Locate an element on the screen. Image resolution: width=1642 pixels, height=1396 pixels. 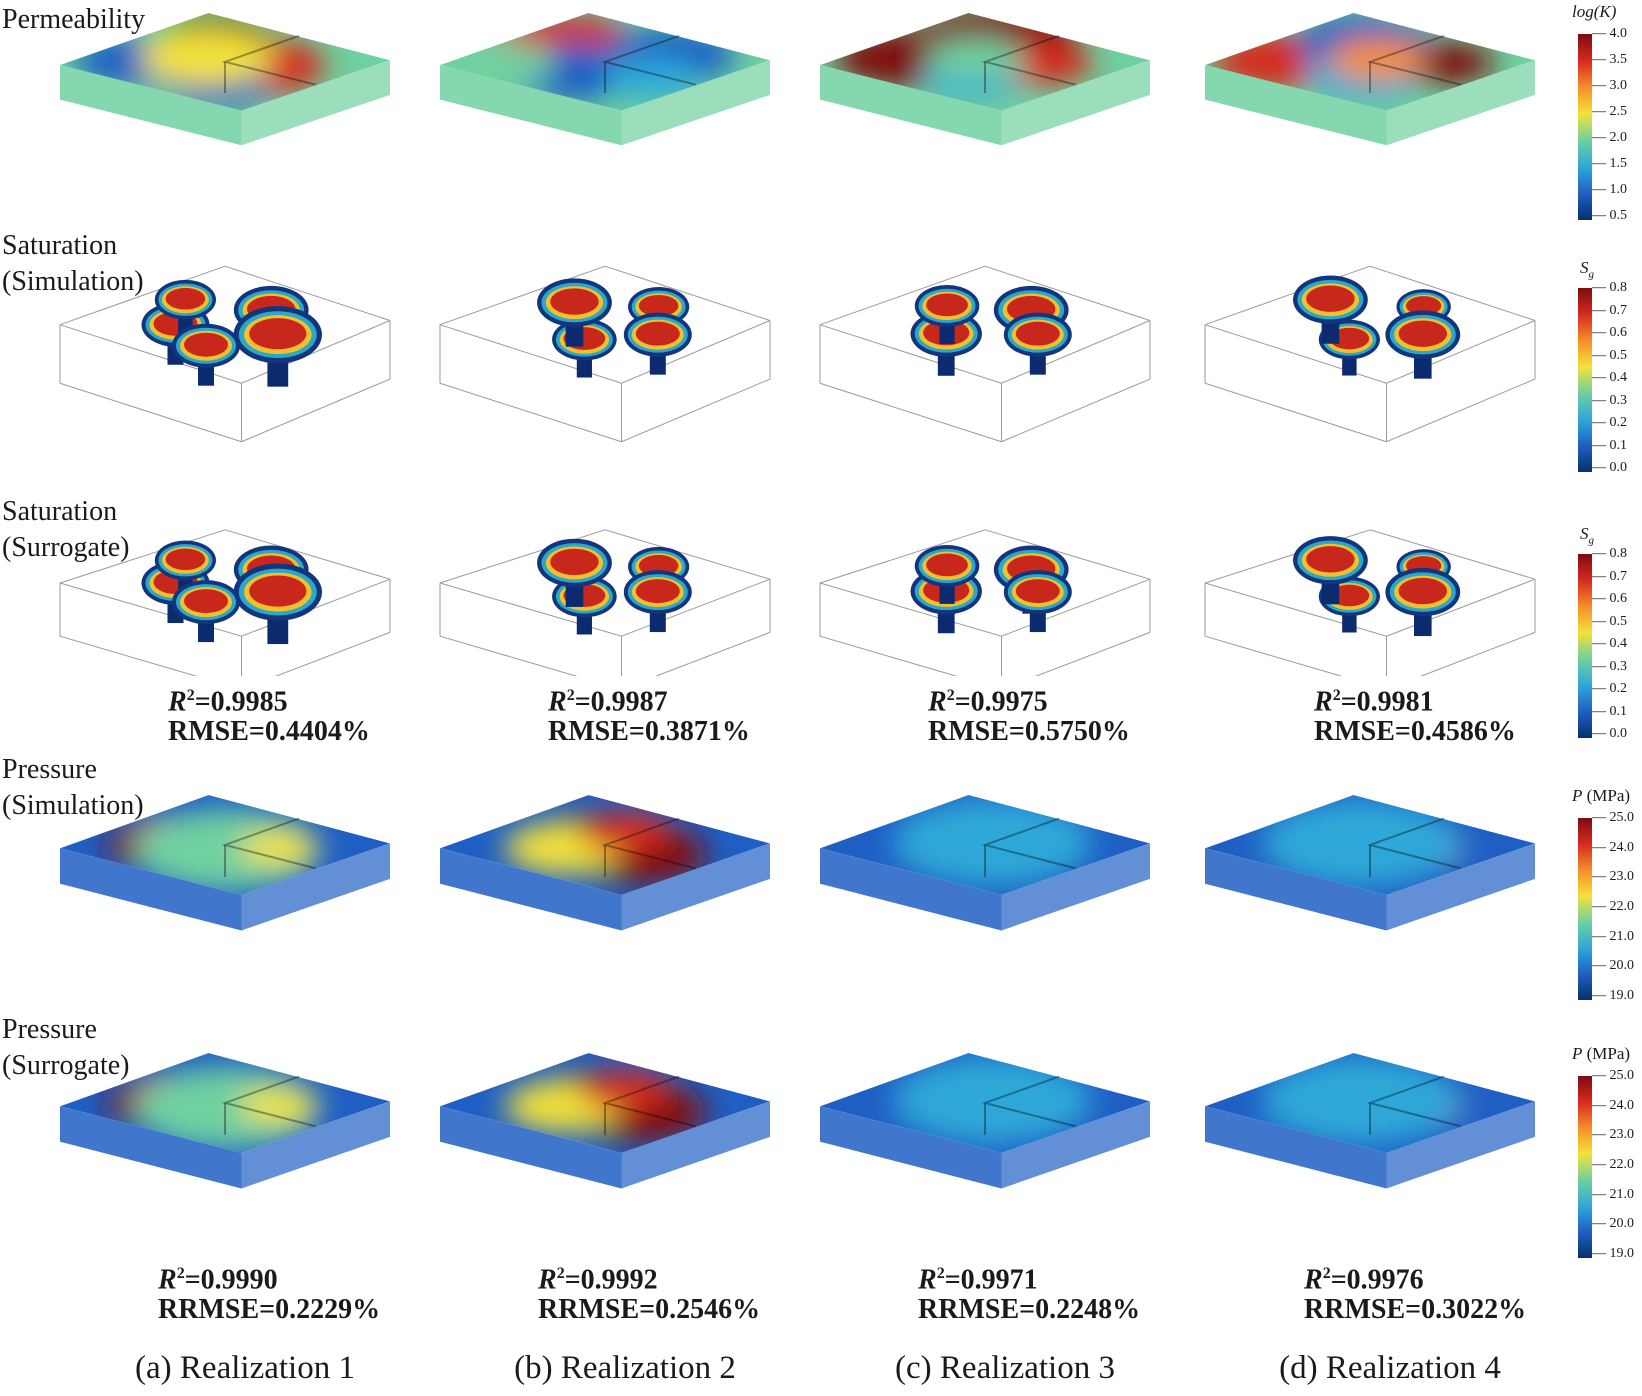
presur-3-right-face is located at coordinates (1075, 1145).